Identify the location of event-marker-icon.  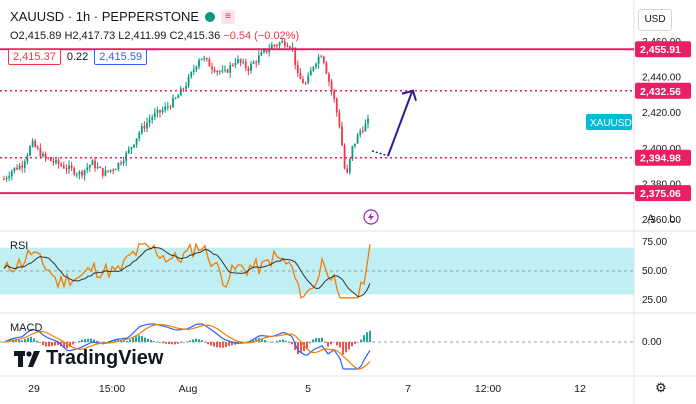
(371, 217).